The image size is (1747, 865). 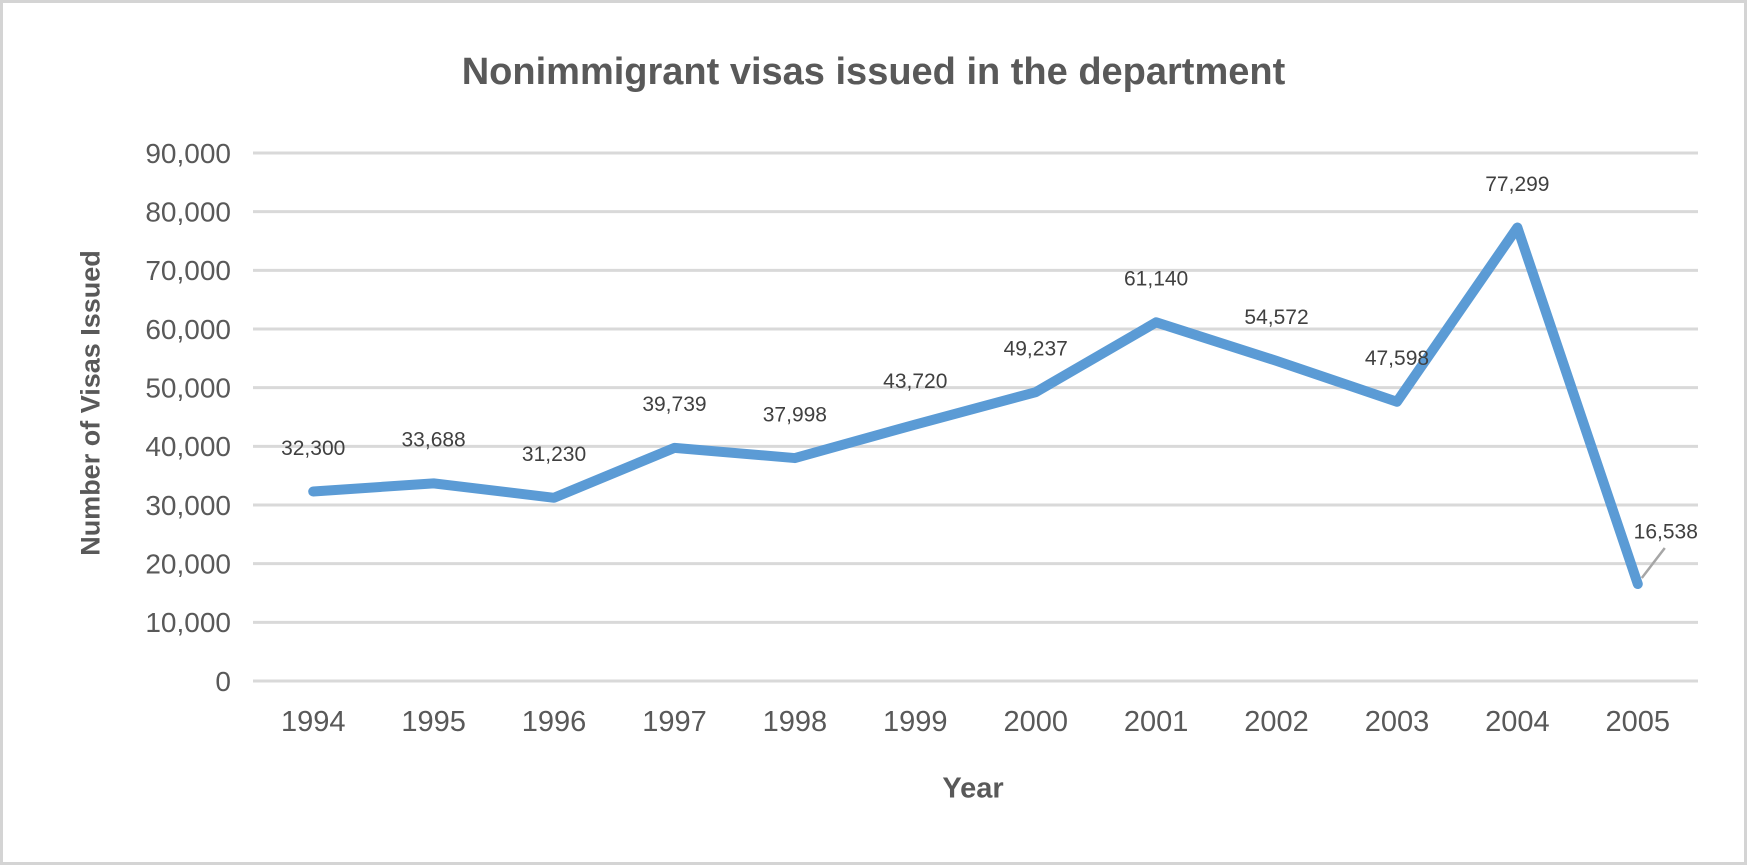 What do you see at coordinates (973, 788) in the screenshot?
I see `x-axis-title: Year` at bounding box center [973, 788].